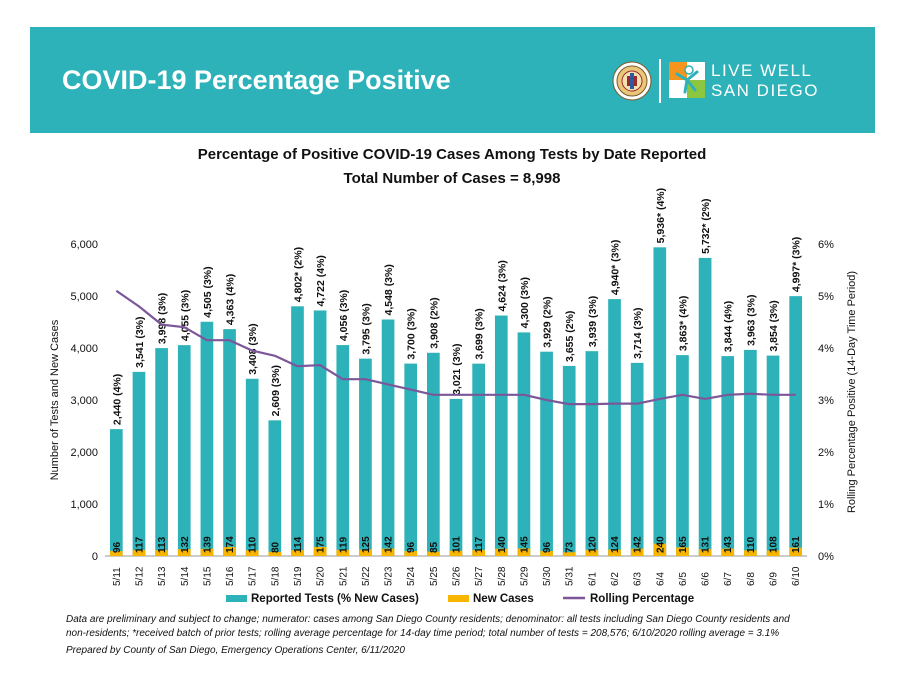  I want to click on x-tick-label: 6/7, so click(728, 579).